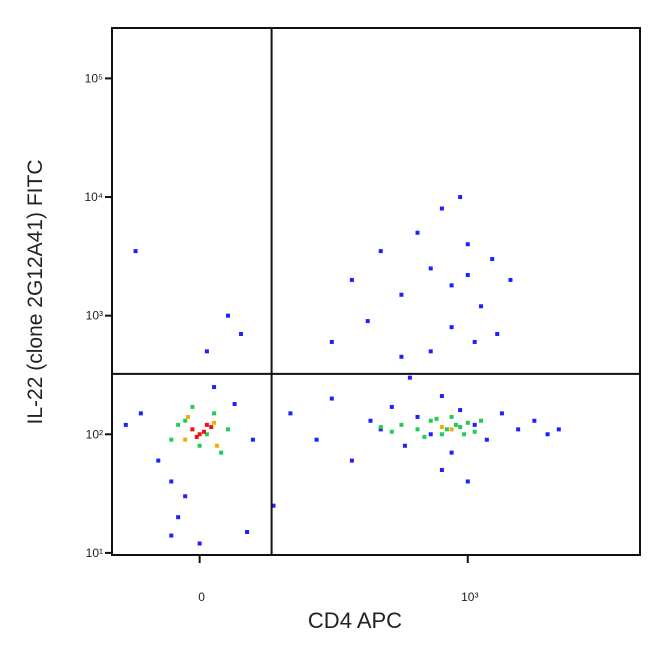 Image resolution: width=650 pixels, height=655 pixels. What do you see at coordinates (469, 597) in the screenshot?
I see `x-tick-label: 10³` at bounding box center [469, 597].